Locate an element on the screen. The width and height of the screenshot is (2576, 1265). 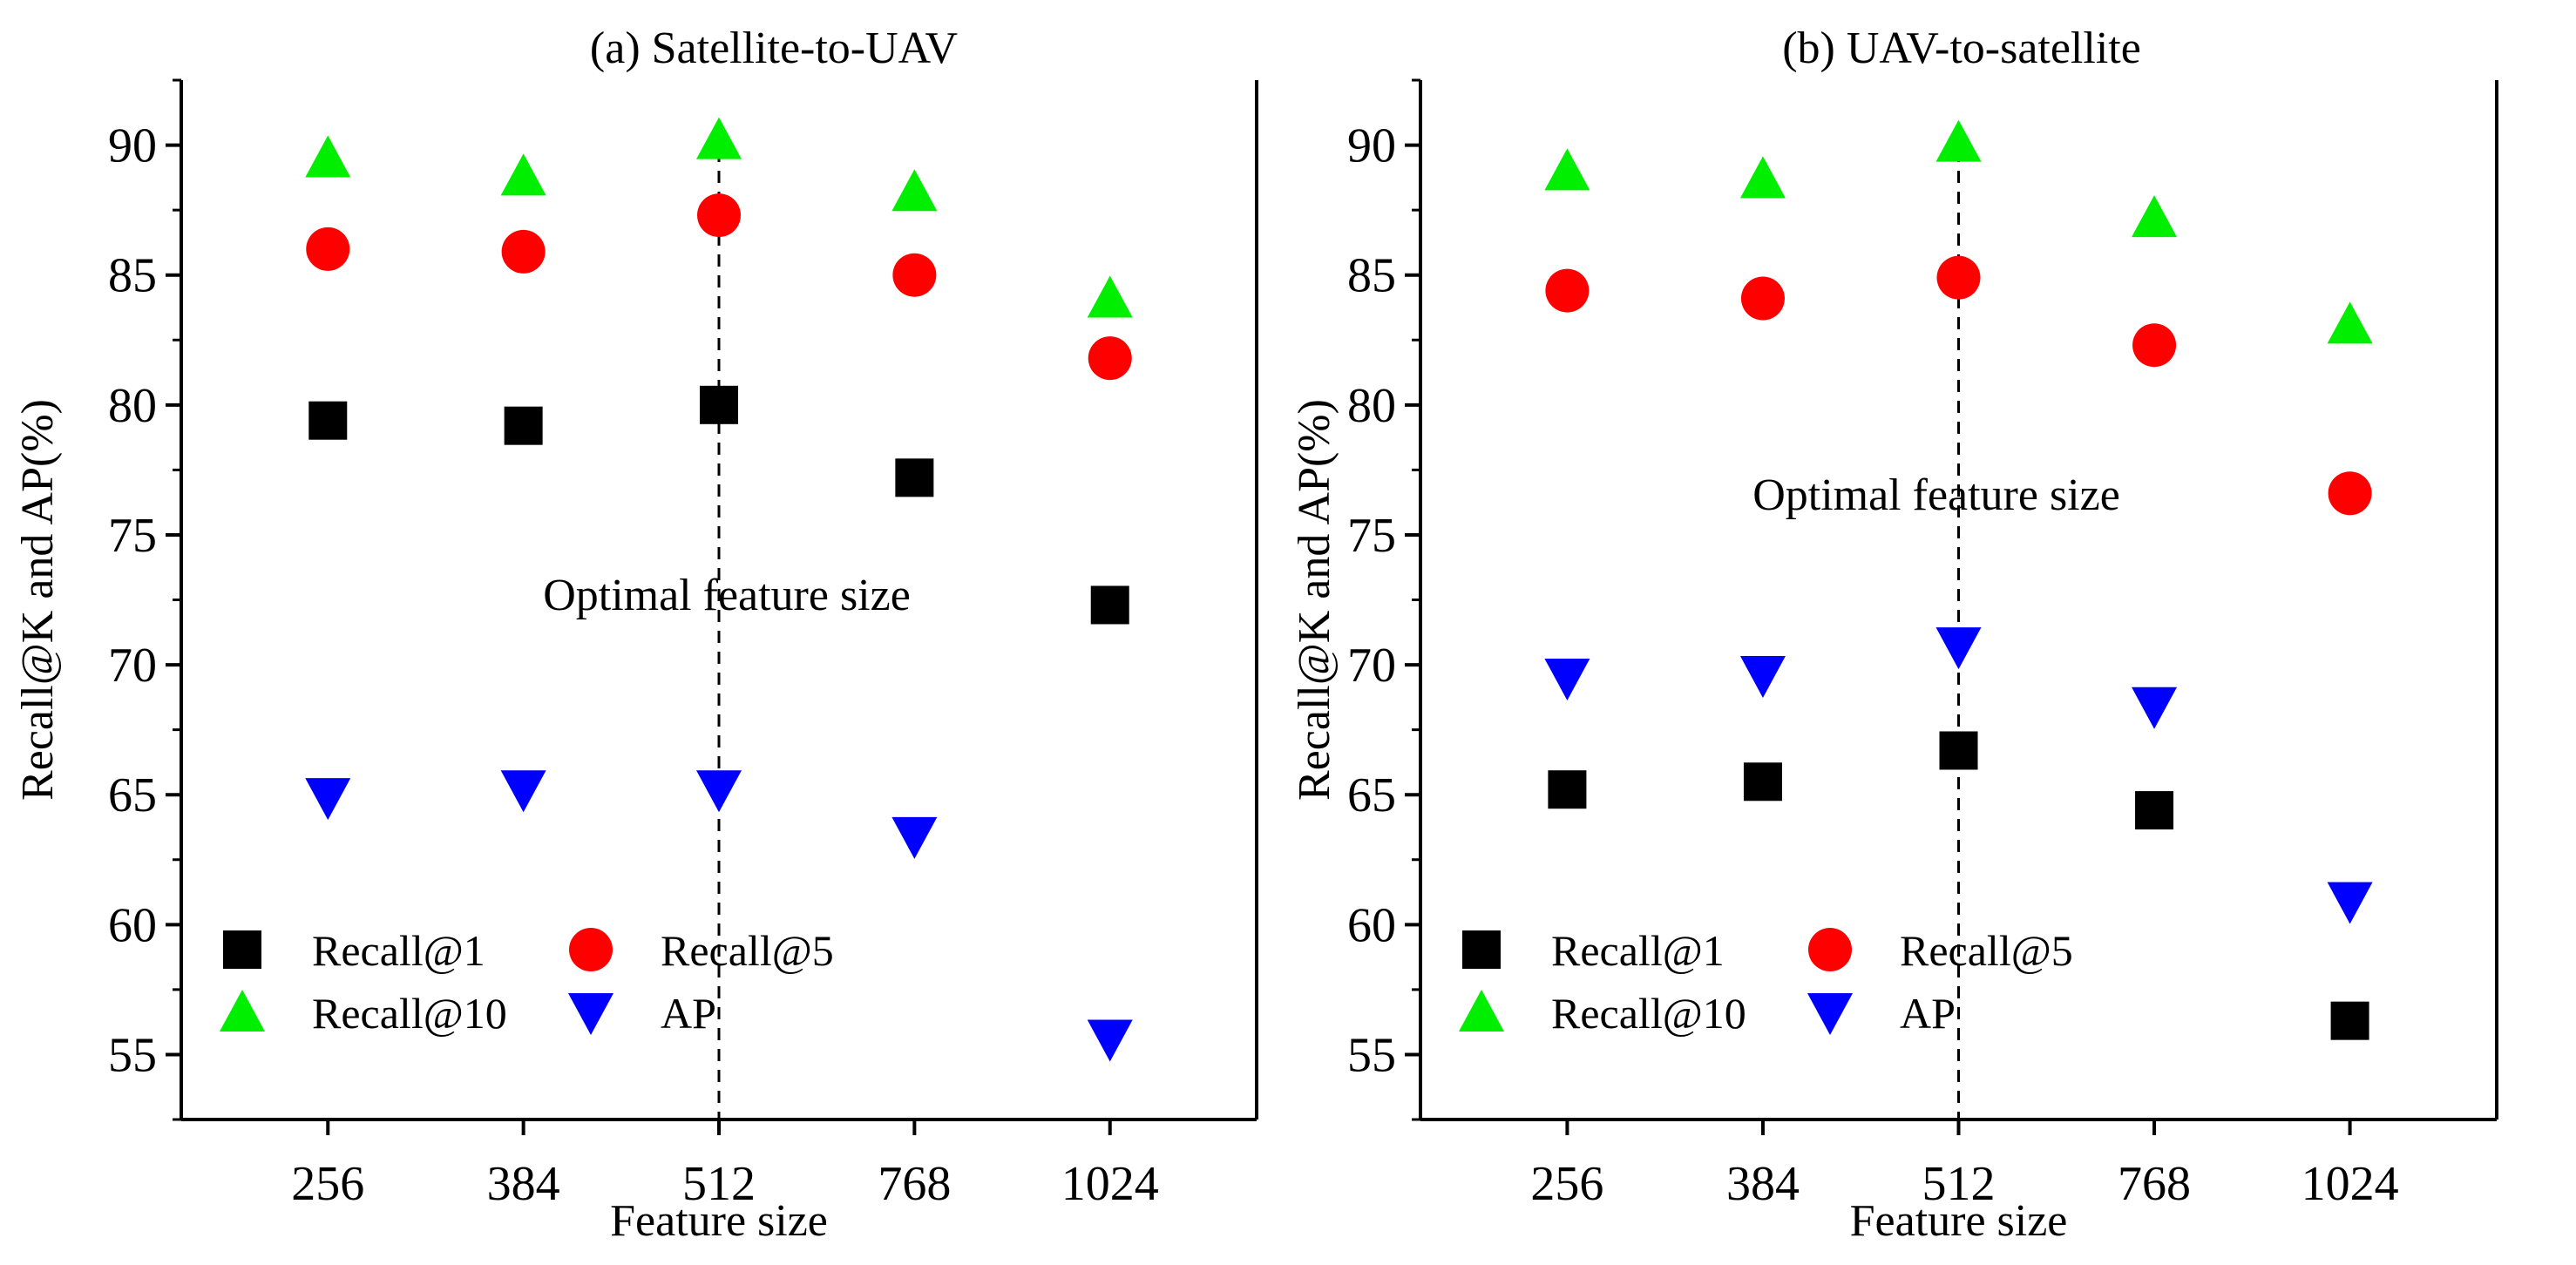
chart-title: (b) UAV-to-satellite is located at coordinates (1961, 49).